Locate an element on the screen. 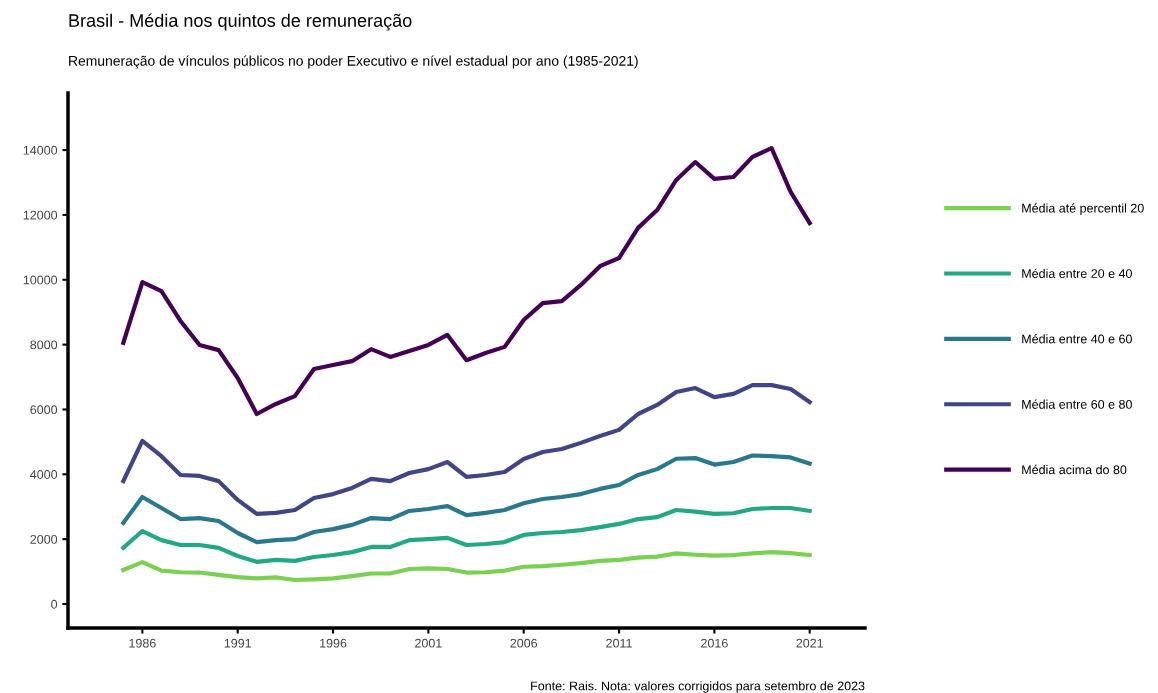 This screenshot has height=693, width=1158. x-tick-label: 2001 is located at coordinates (428, 643).